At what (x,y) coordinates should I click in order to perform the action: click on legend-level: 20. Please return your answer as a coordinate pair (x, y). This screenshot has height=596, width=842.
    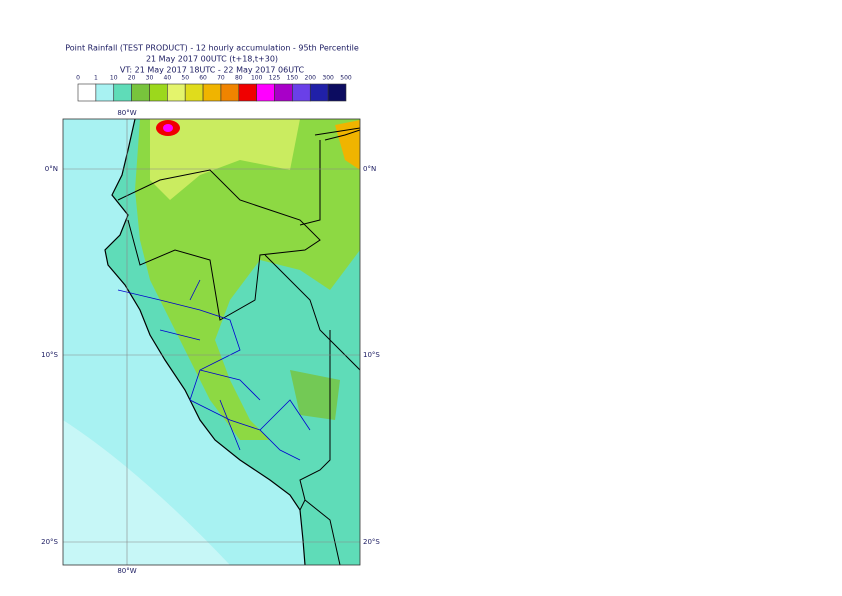
    Looking at the image, I should click on (132, 78).